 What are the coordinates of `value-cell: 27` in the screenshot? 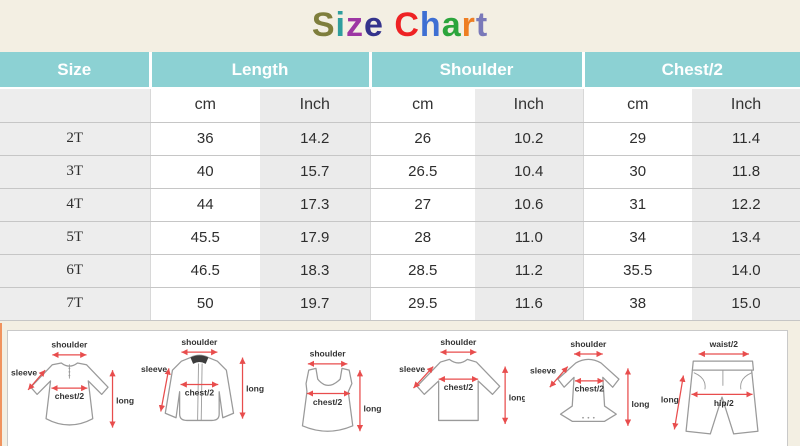 It's located at (422, 205).